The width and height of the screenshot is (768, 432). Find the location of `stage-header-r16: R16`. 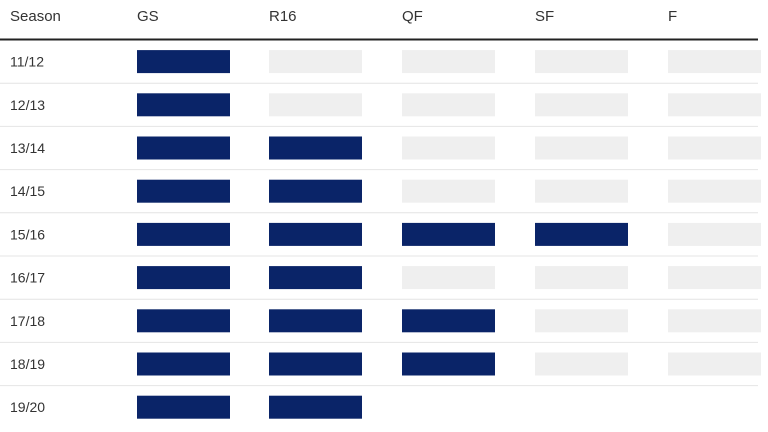

stage-header-r16: R16 is located at coordinates (283, 16).